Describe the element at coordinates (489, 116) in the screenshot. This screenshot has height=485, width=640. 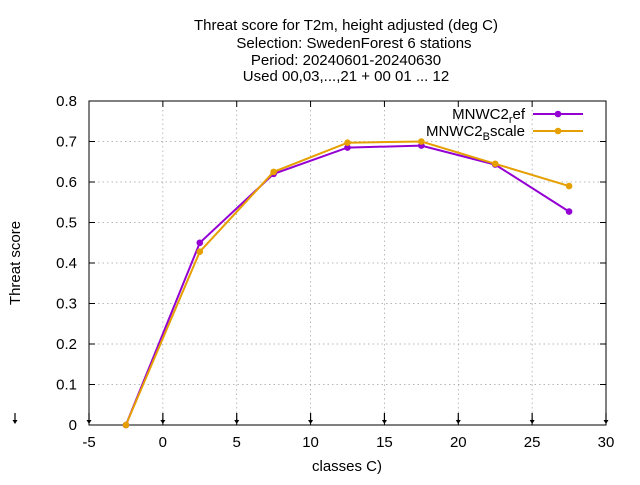
I see `legend-label-1: MNWC2ref` at that location.